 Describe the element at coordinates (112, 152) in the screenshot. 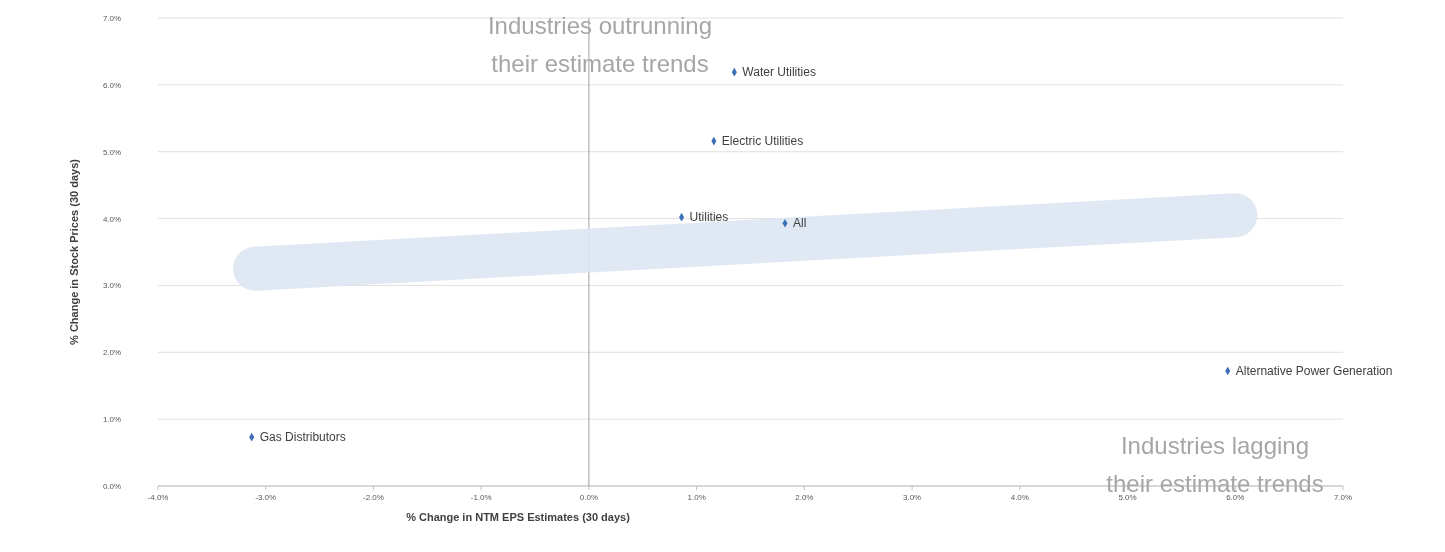

I see `y-tick-label: 5.0%` at that location.